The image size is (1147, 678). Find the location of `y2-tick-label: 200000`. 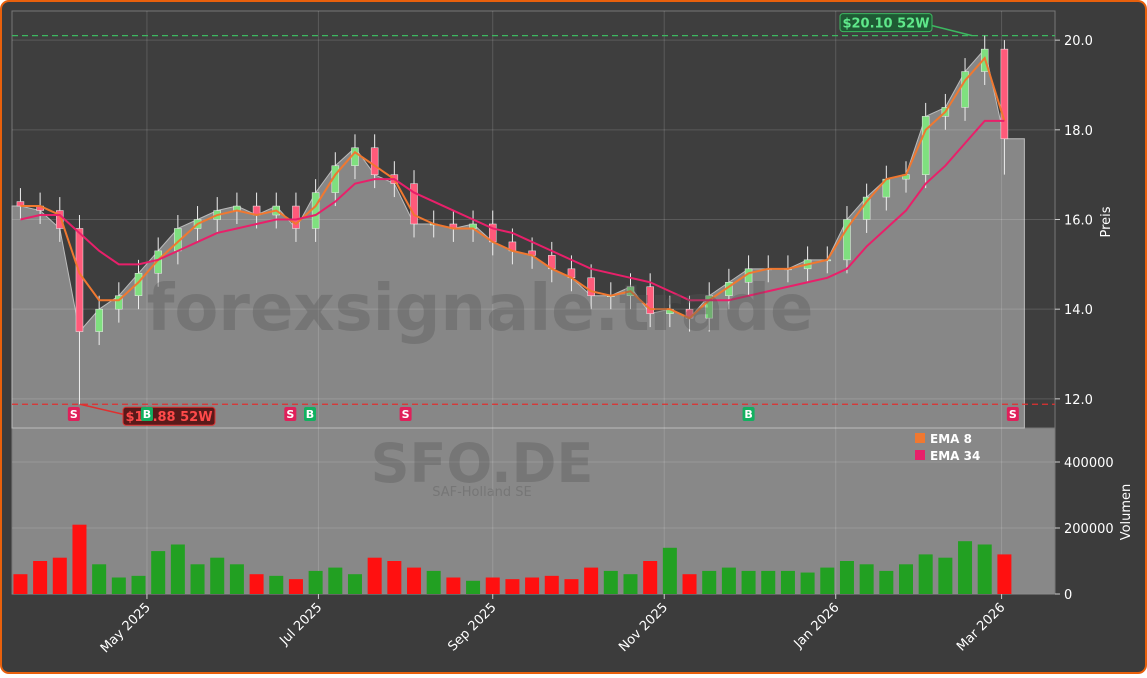

y2-tick-label: 200000 is located at coordinates (1089, 529).